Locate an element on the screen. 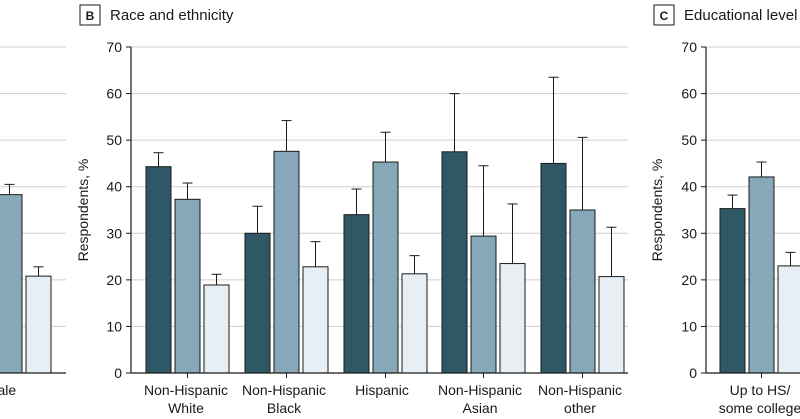 This screenshot has height=419, width=800. bar-b-s2-c5 is located at coordinates (582, 291).